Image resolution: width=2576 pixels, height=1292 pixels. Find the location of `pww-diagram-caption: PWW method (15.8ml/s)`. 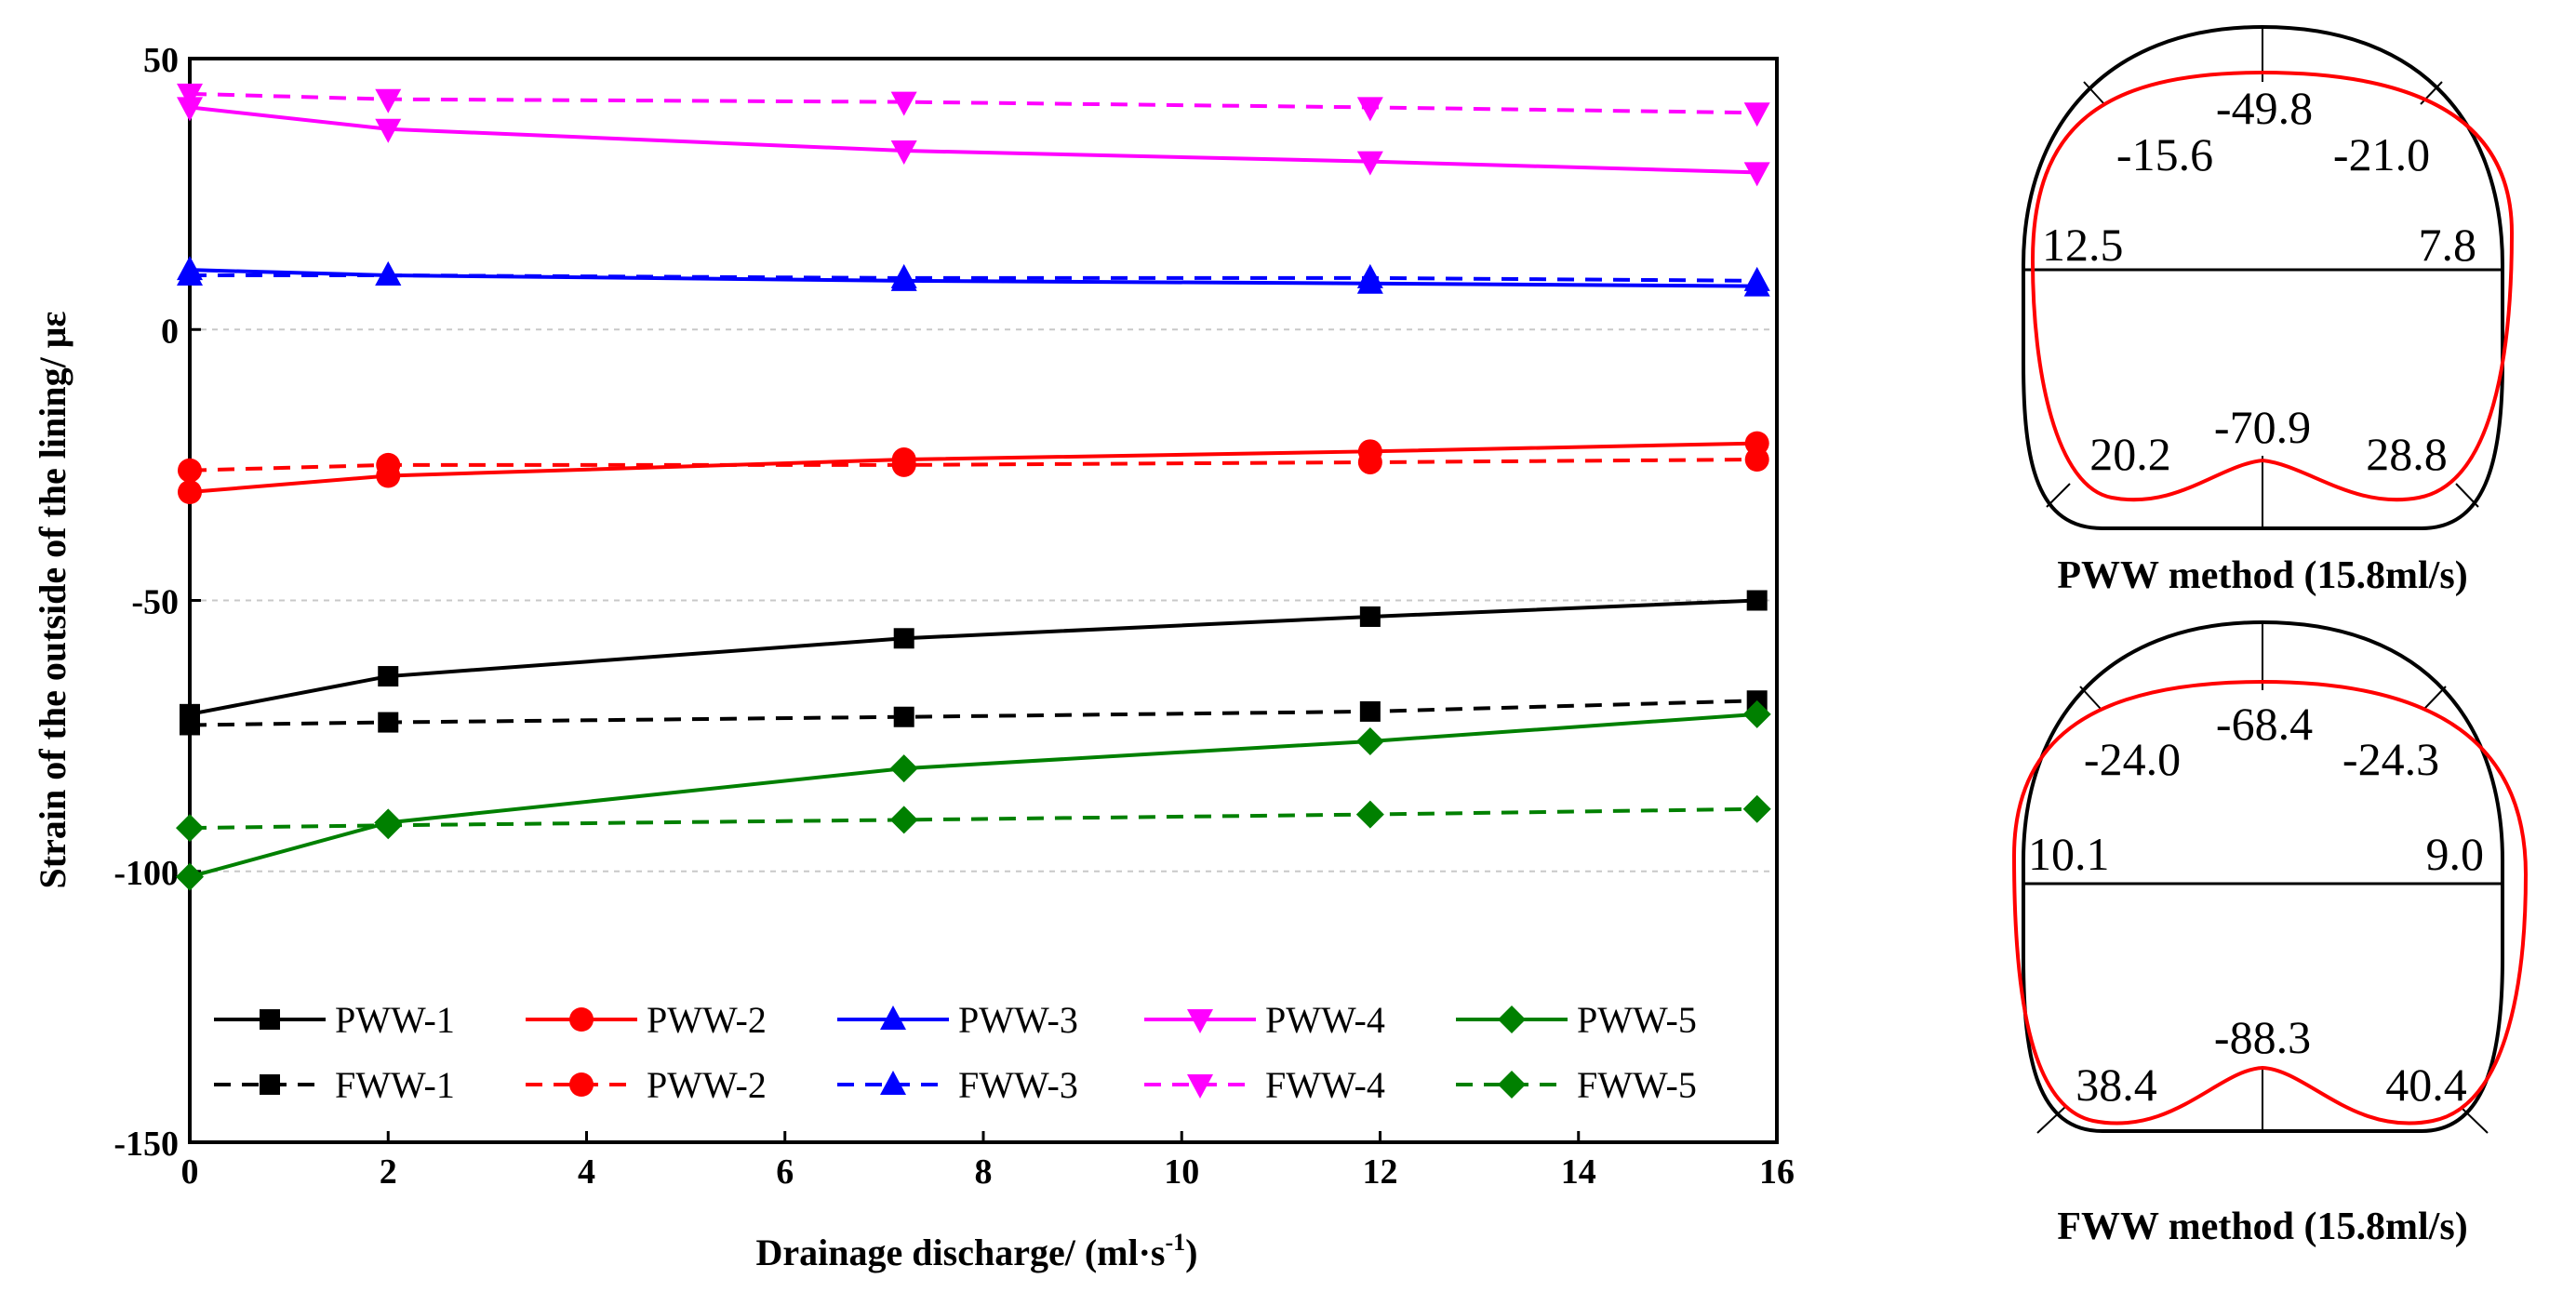

pww-diagram-caption: PWW method (15.8ml/s) is located at coordinates (2262, 575).